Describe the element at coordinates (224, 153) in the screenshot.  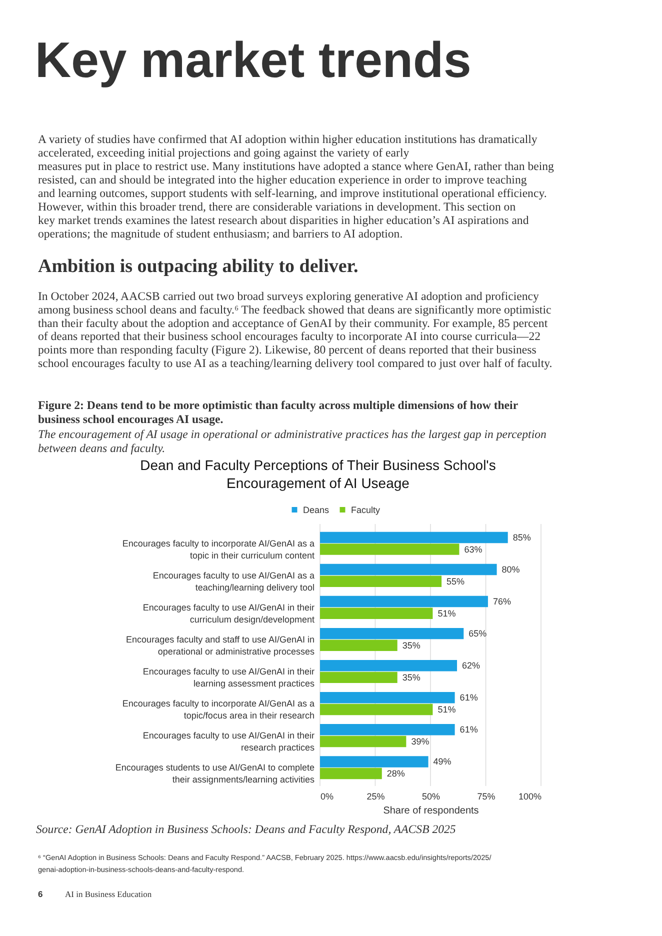
I see `text: accelerated, exceeding initial projections and going against the variety of early` at that location.